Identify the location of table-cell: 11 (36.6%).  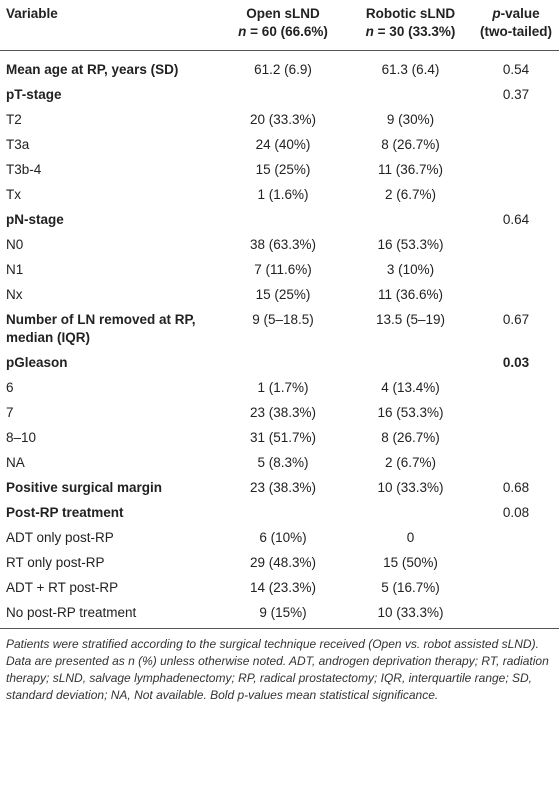
(410, 294).